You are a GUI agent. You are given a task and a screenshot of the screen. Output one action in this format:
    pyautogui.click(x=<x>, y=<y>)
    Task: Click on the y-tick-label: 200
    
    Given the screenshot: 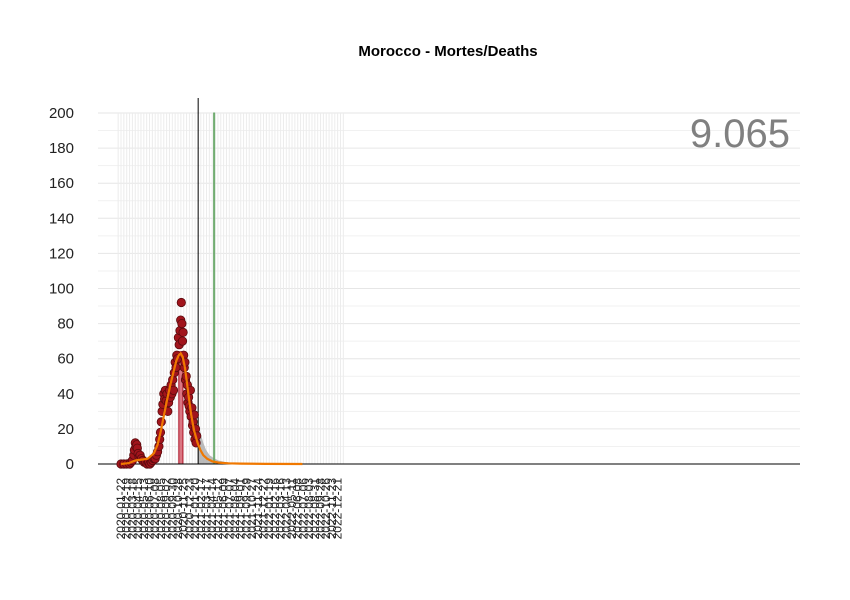 What is the action you would take?
    pyautogui.click(x=61, y=113)
    